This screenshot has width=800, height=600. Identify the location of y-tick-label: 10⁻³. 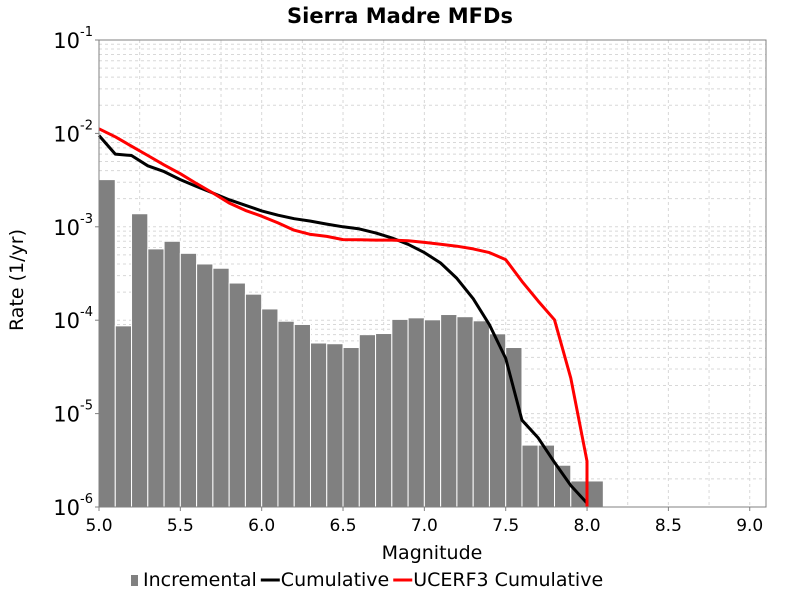
(73, 226).